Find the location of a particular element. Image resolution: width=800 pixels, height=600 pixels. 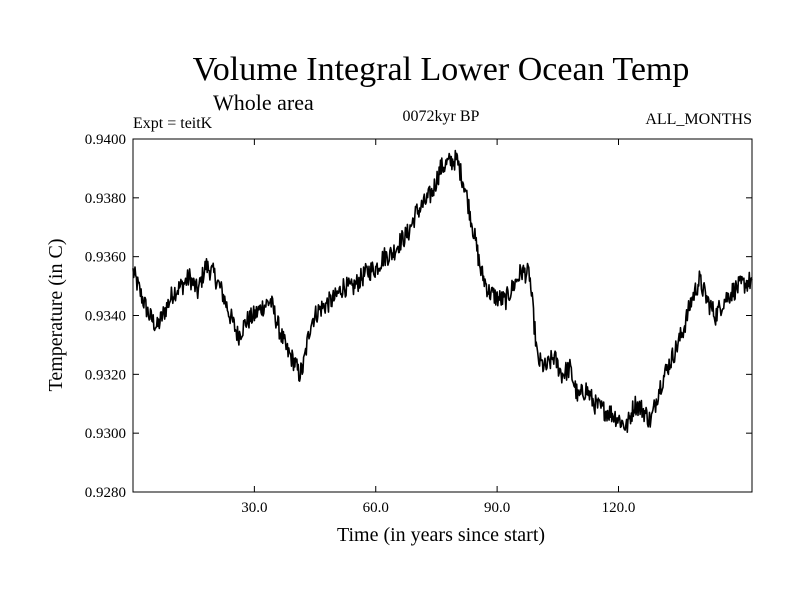

y-tick-label: 0.9400 is located at coordinates (105, 140).